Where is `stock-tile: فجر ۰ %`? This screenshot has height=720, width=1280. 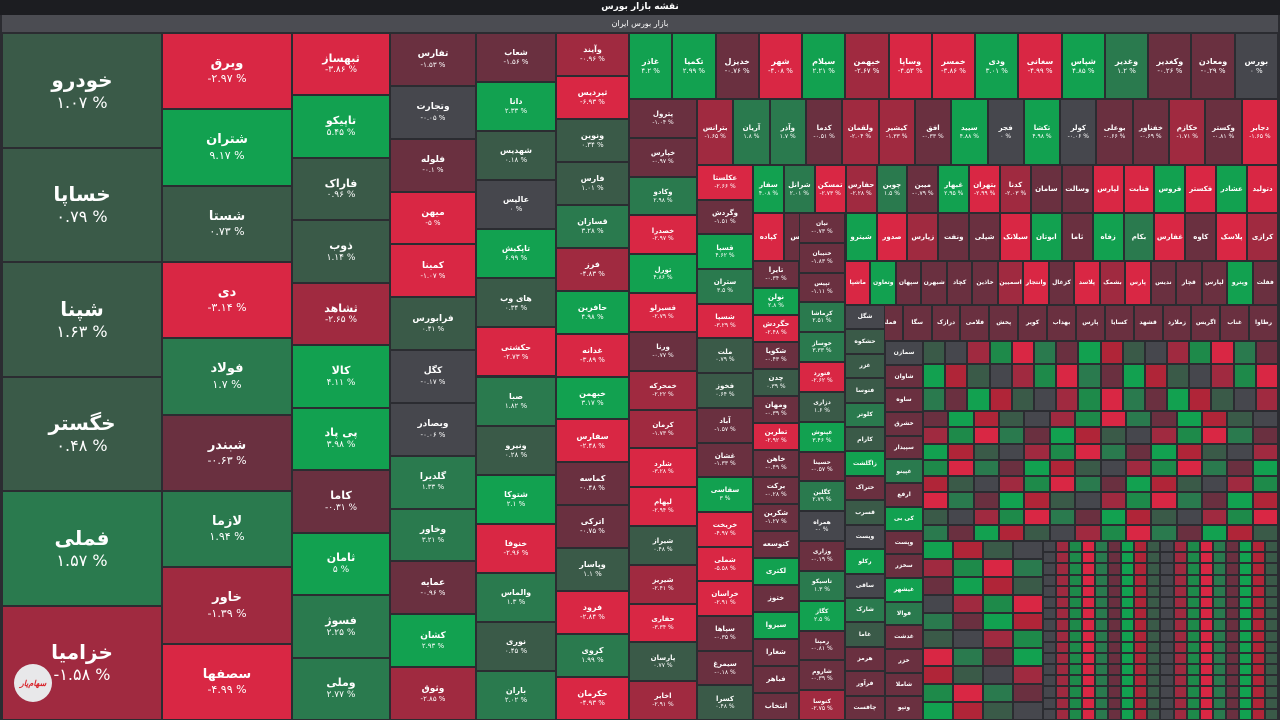 stock-tile: فجر ۰ % is located at coordinates (1005, 132).